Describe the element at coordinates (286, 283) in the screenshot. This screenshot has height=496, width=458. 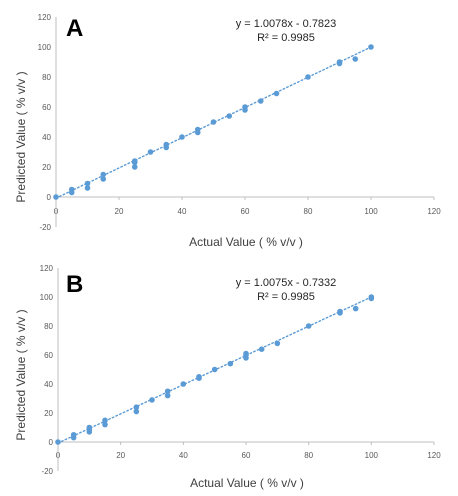
I see `trendline-equation: y = 1.0075x - 0.7332` at that location.